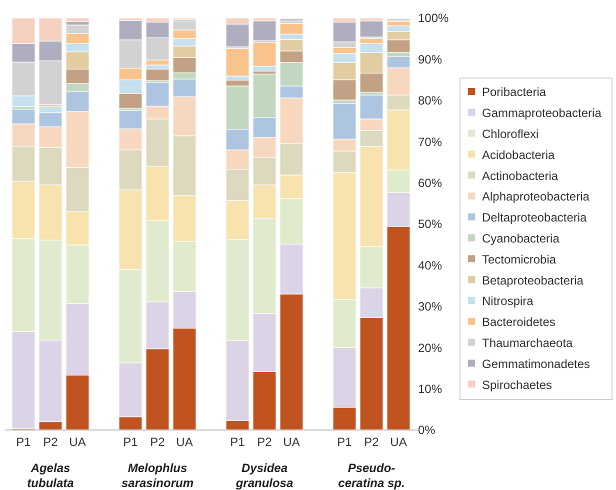 The height and width of the screenshot is (490, 616). What do you see at coordinates (430, 347) in the screenshot?
I see `y-tick-label: 20%` at bounding box center [430, 347].